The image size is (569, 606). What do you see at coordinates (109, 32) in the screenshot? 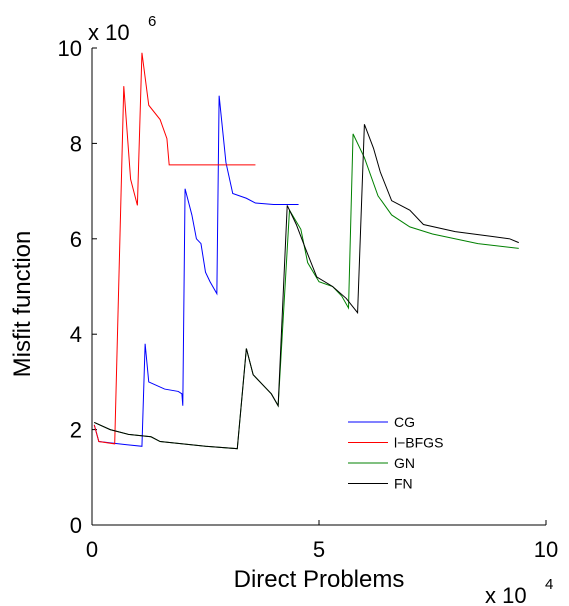
I see `y-multiplier: x 10` at bounding box center [109, 32].